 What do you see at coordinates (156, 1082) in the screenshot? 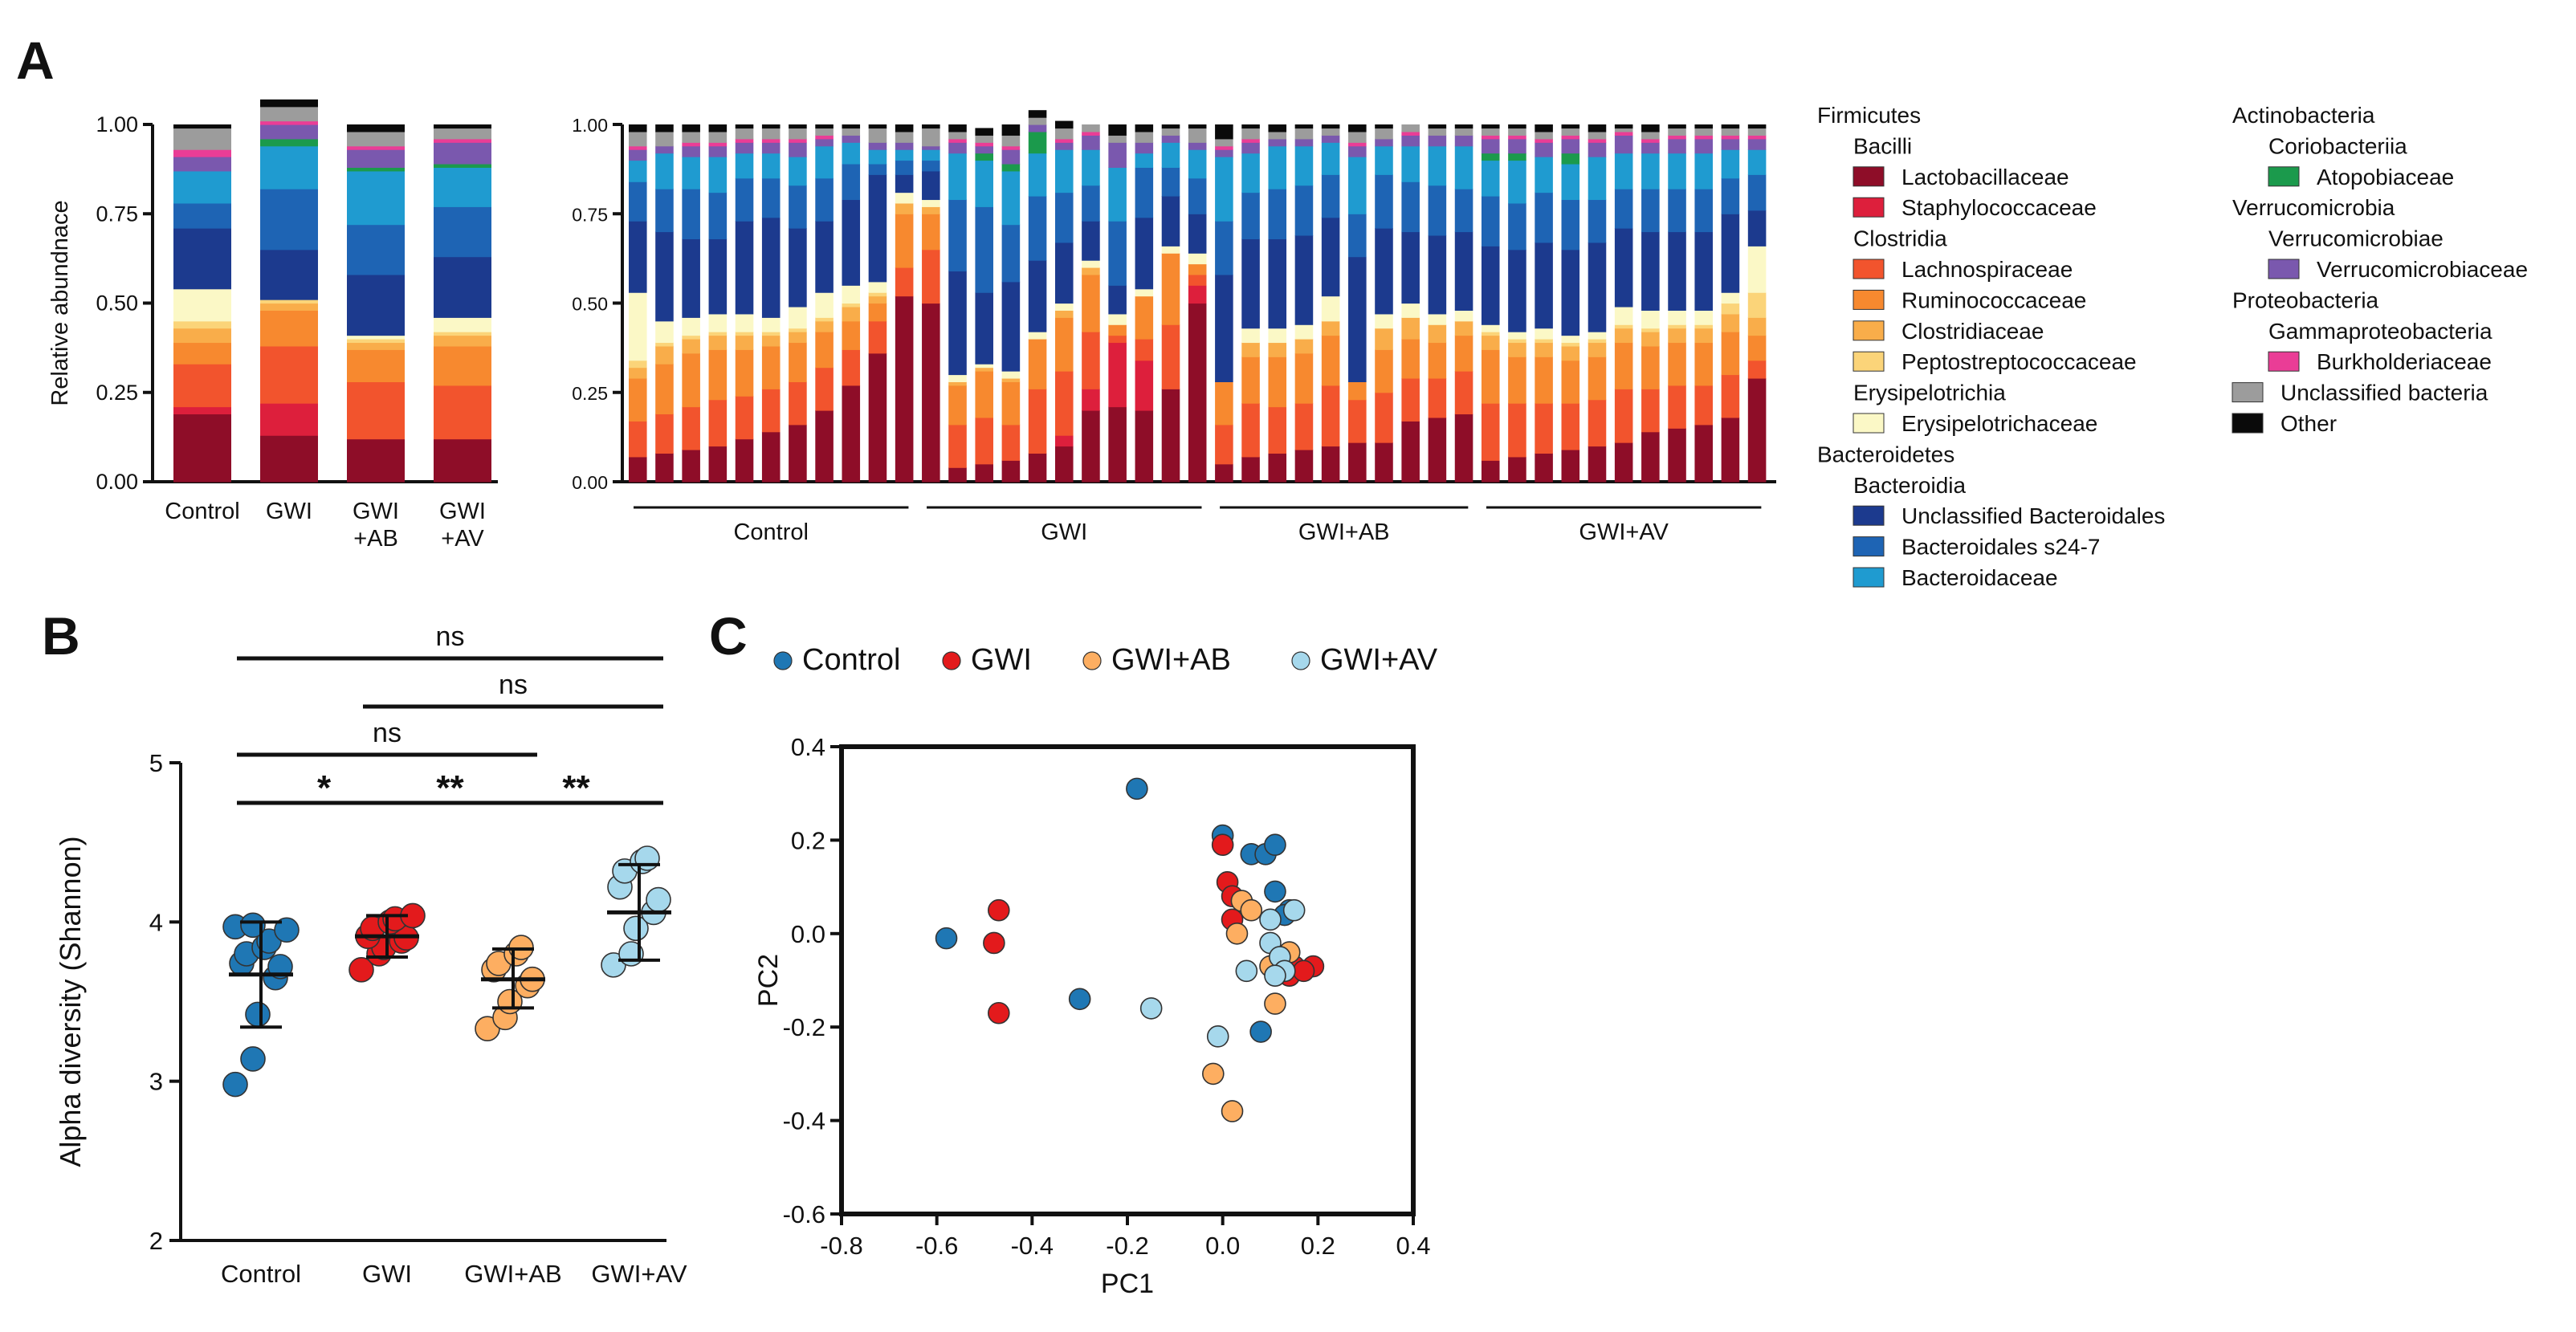
I see `y-tick-label: 3` at bounding box center [156, 1082].